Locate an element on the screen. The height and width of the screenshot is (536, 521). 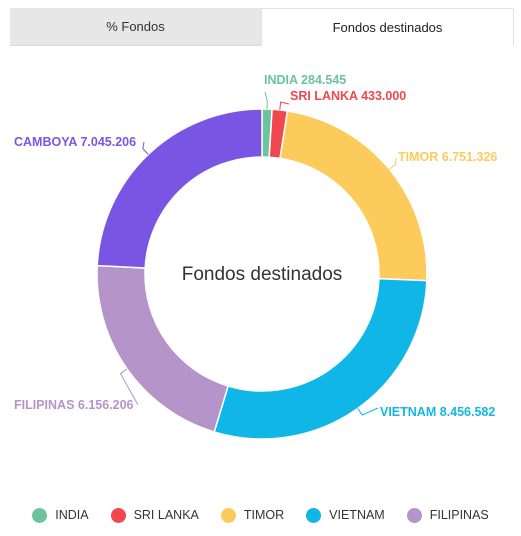
legend-item-india: INDIA is located at coordinates (60, 515).